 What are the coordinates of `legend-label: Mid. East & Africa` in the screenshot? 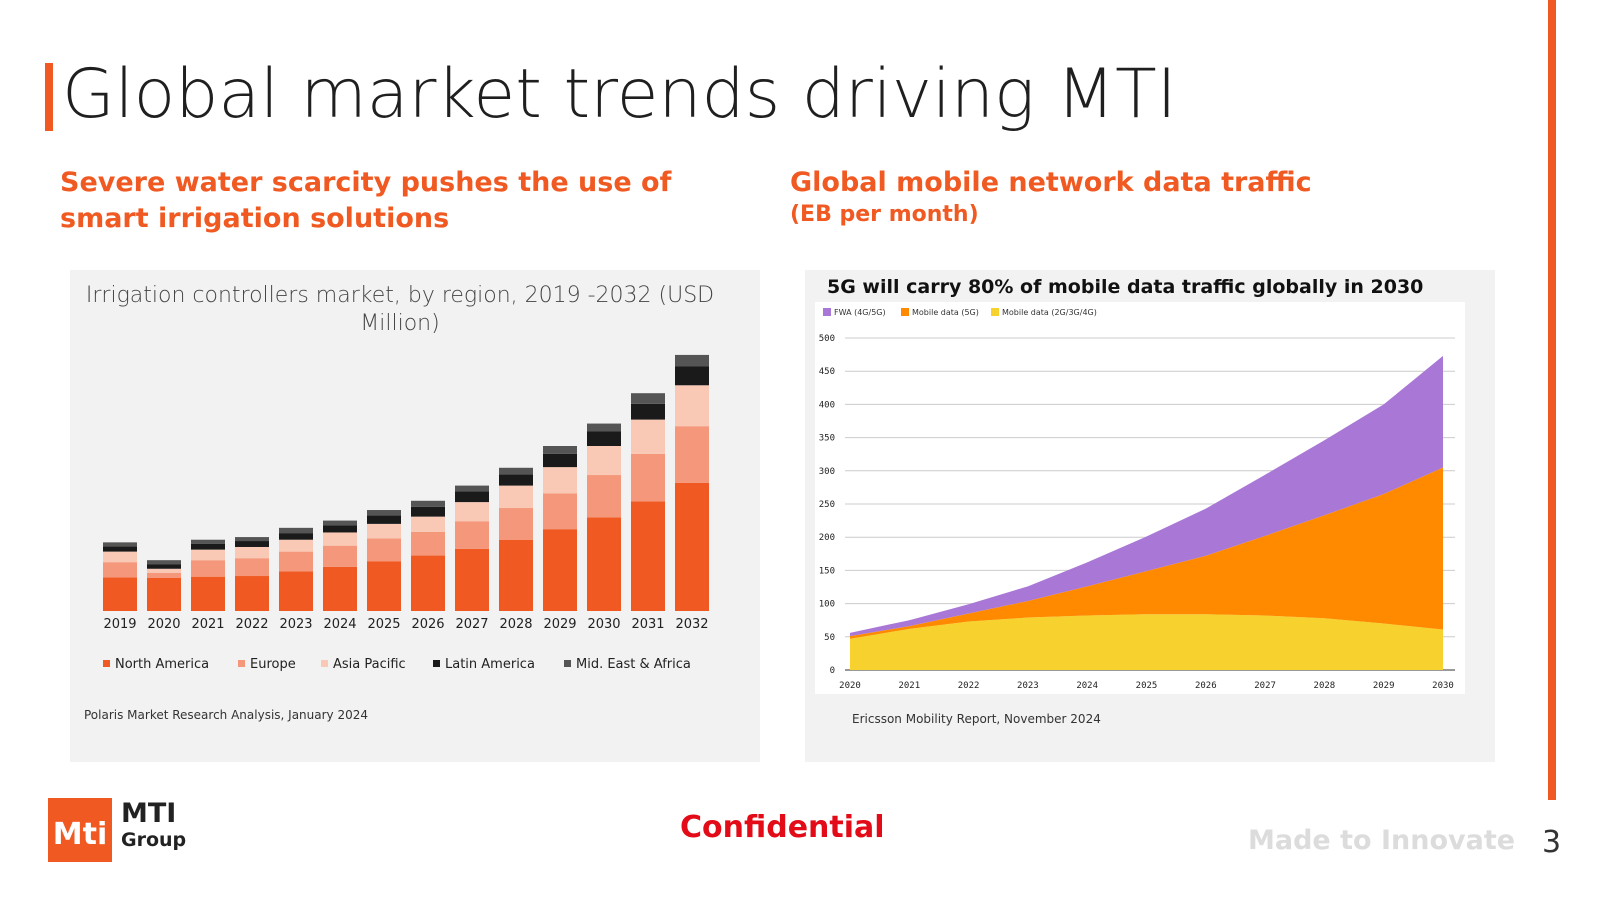 It's located at (633, 664).